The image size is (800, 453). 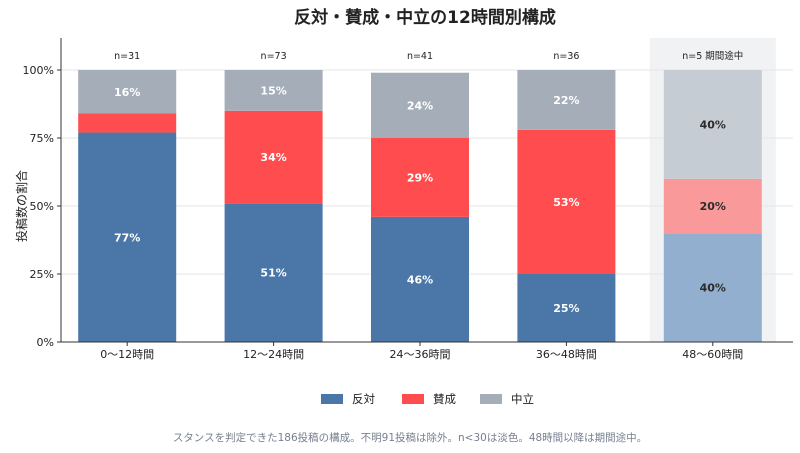 What do you see at coordinates (127, 56) in the screenshot?
I see `sample-size-label: n=31` at bounding box center [127, 56].